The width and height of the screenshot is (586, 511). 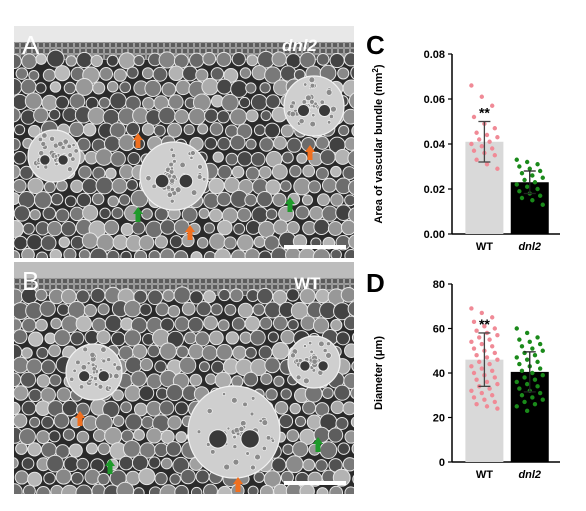 I want to click on y-tick-label: 0, so click(x=442, y=463).